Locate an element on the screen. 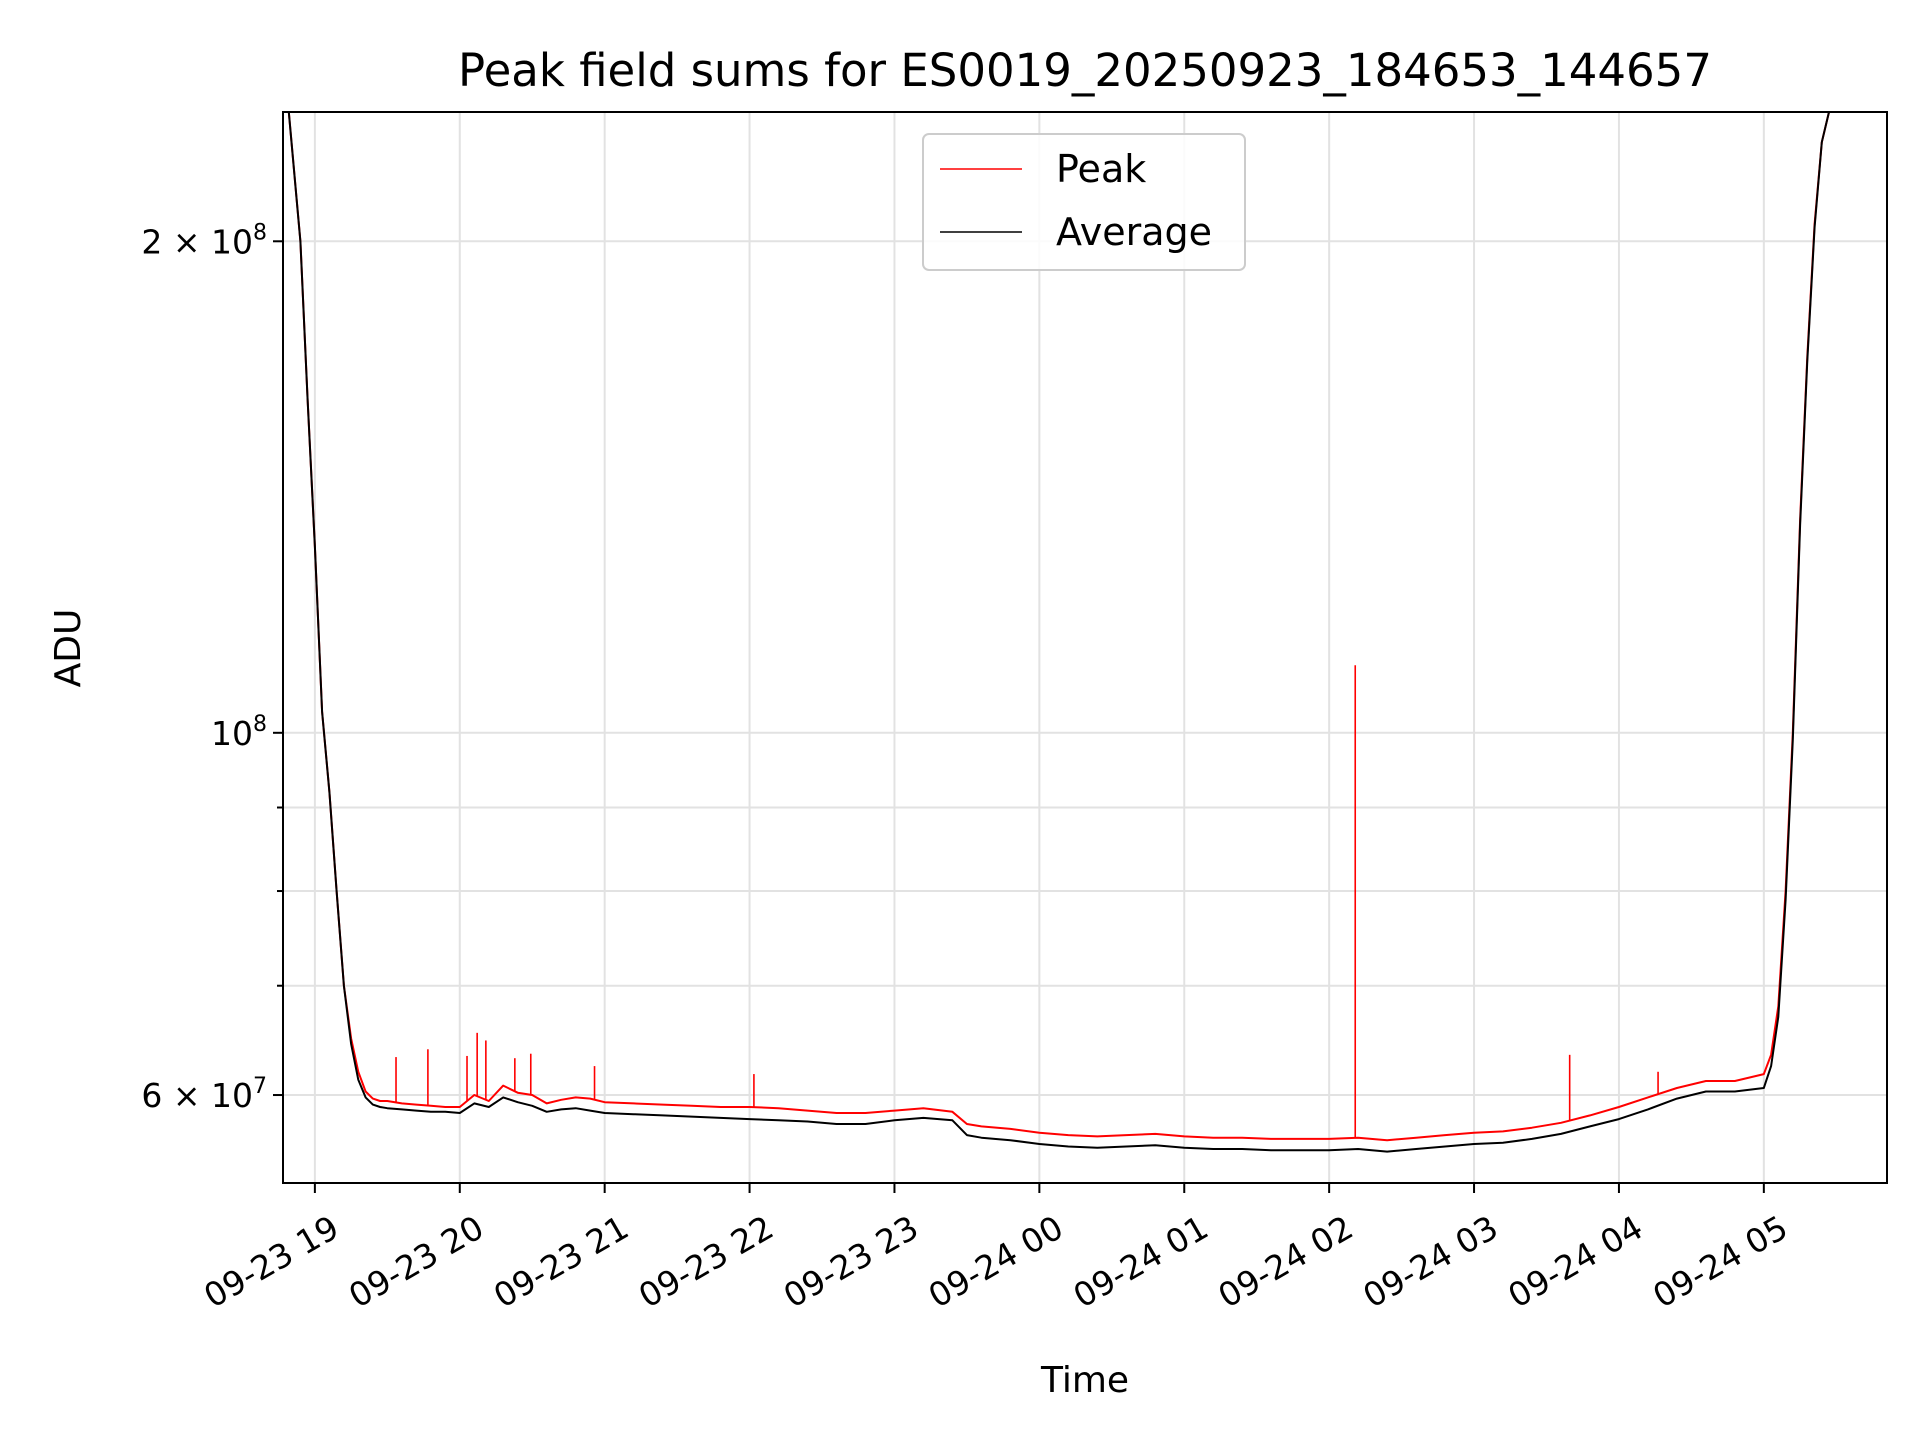 The height and width of the screenshot is (1440, 1920). legend-average-label: Average is located at coordinates (1134, 232).